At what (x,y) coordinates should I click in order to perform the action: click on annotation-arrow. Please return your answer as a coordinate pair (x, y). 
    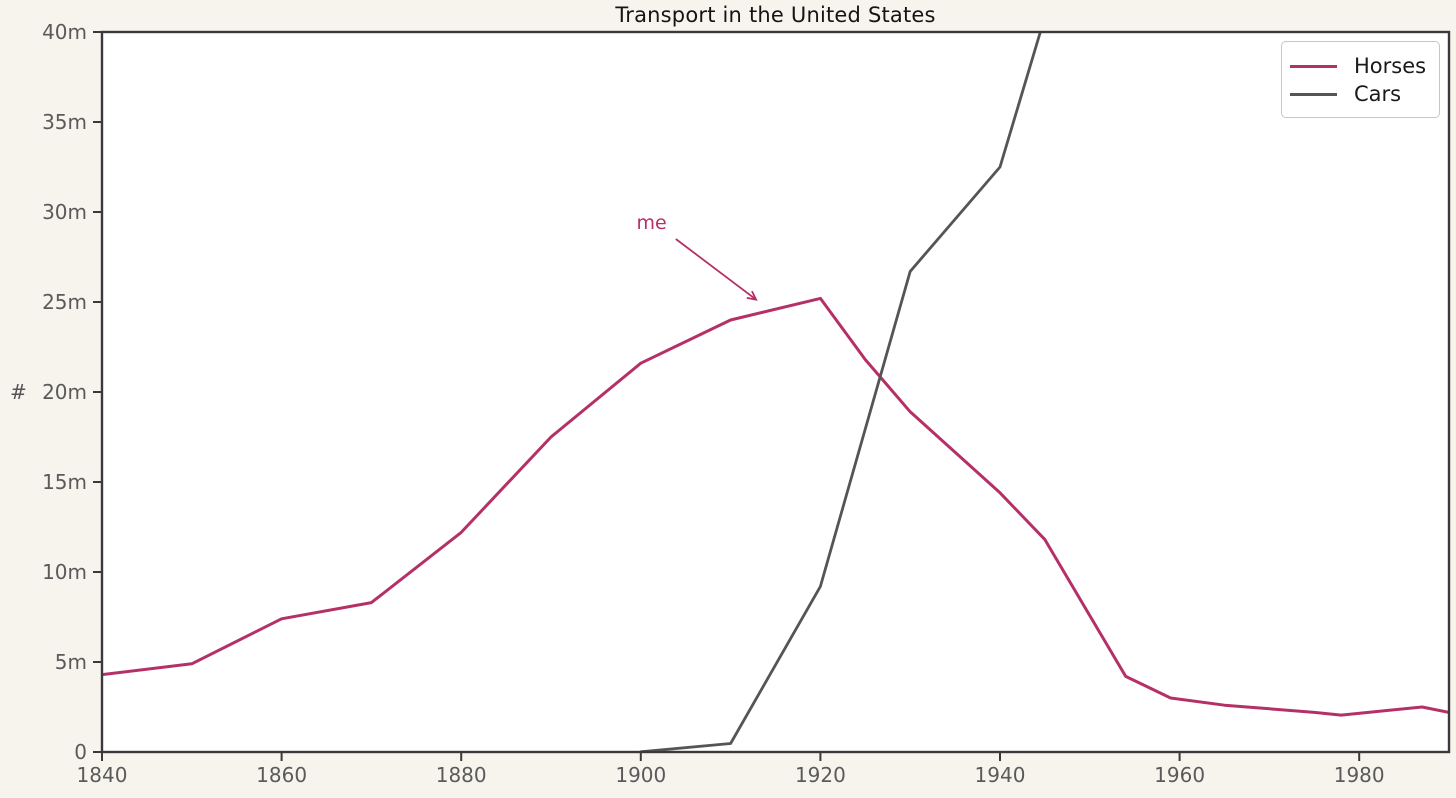
    Looking at the image, I should click on (715, 268).